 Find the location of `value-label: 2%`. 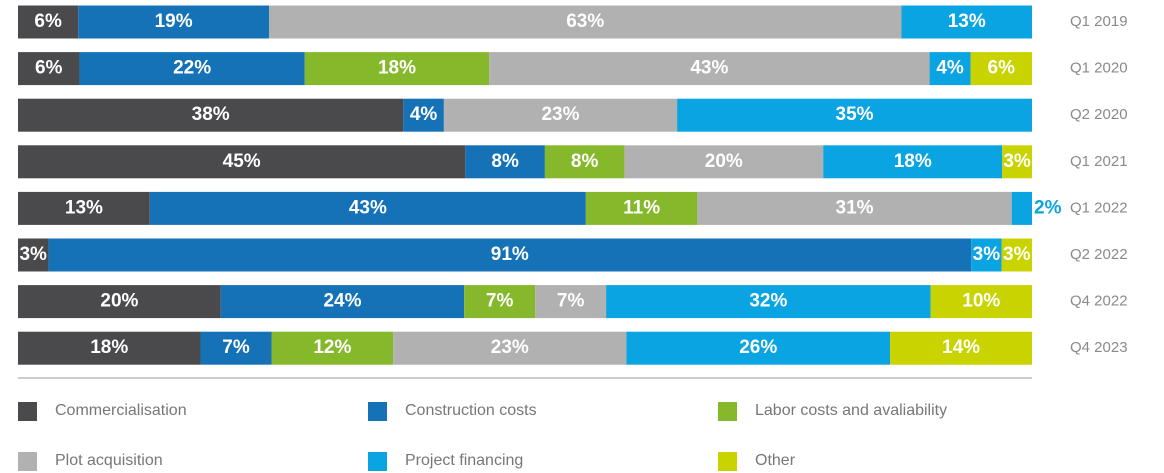

value-label: 2% is located at coordinates (1048, 207).